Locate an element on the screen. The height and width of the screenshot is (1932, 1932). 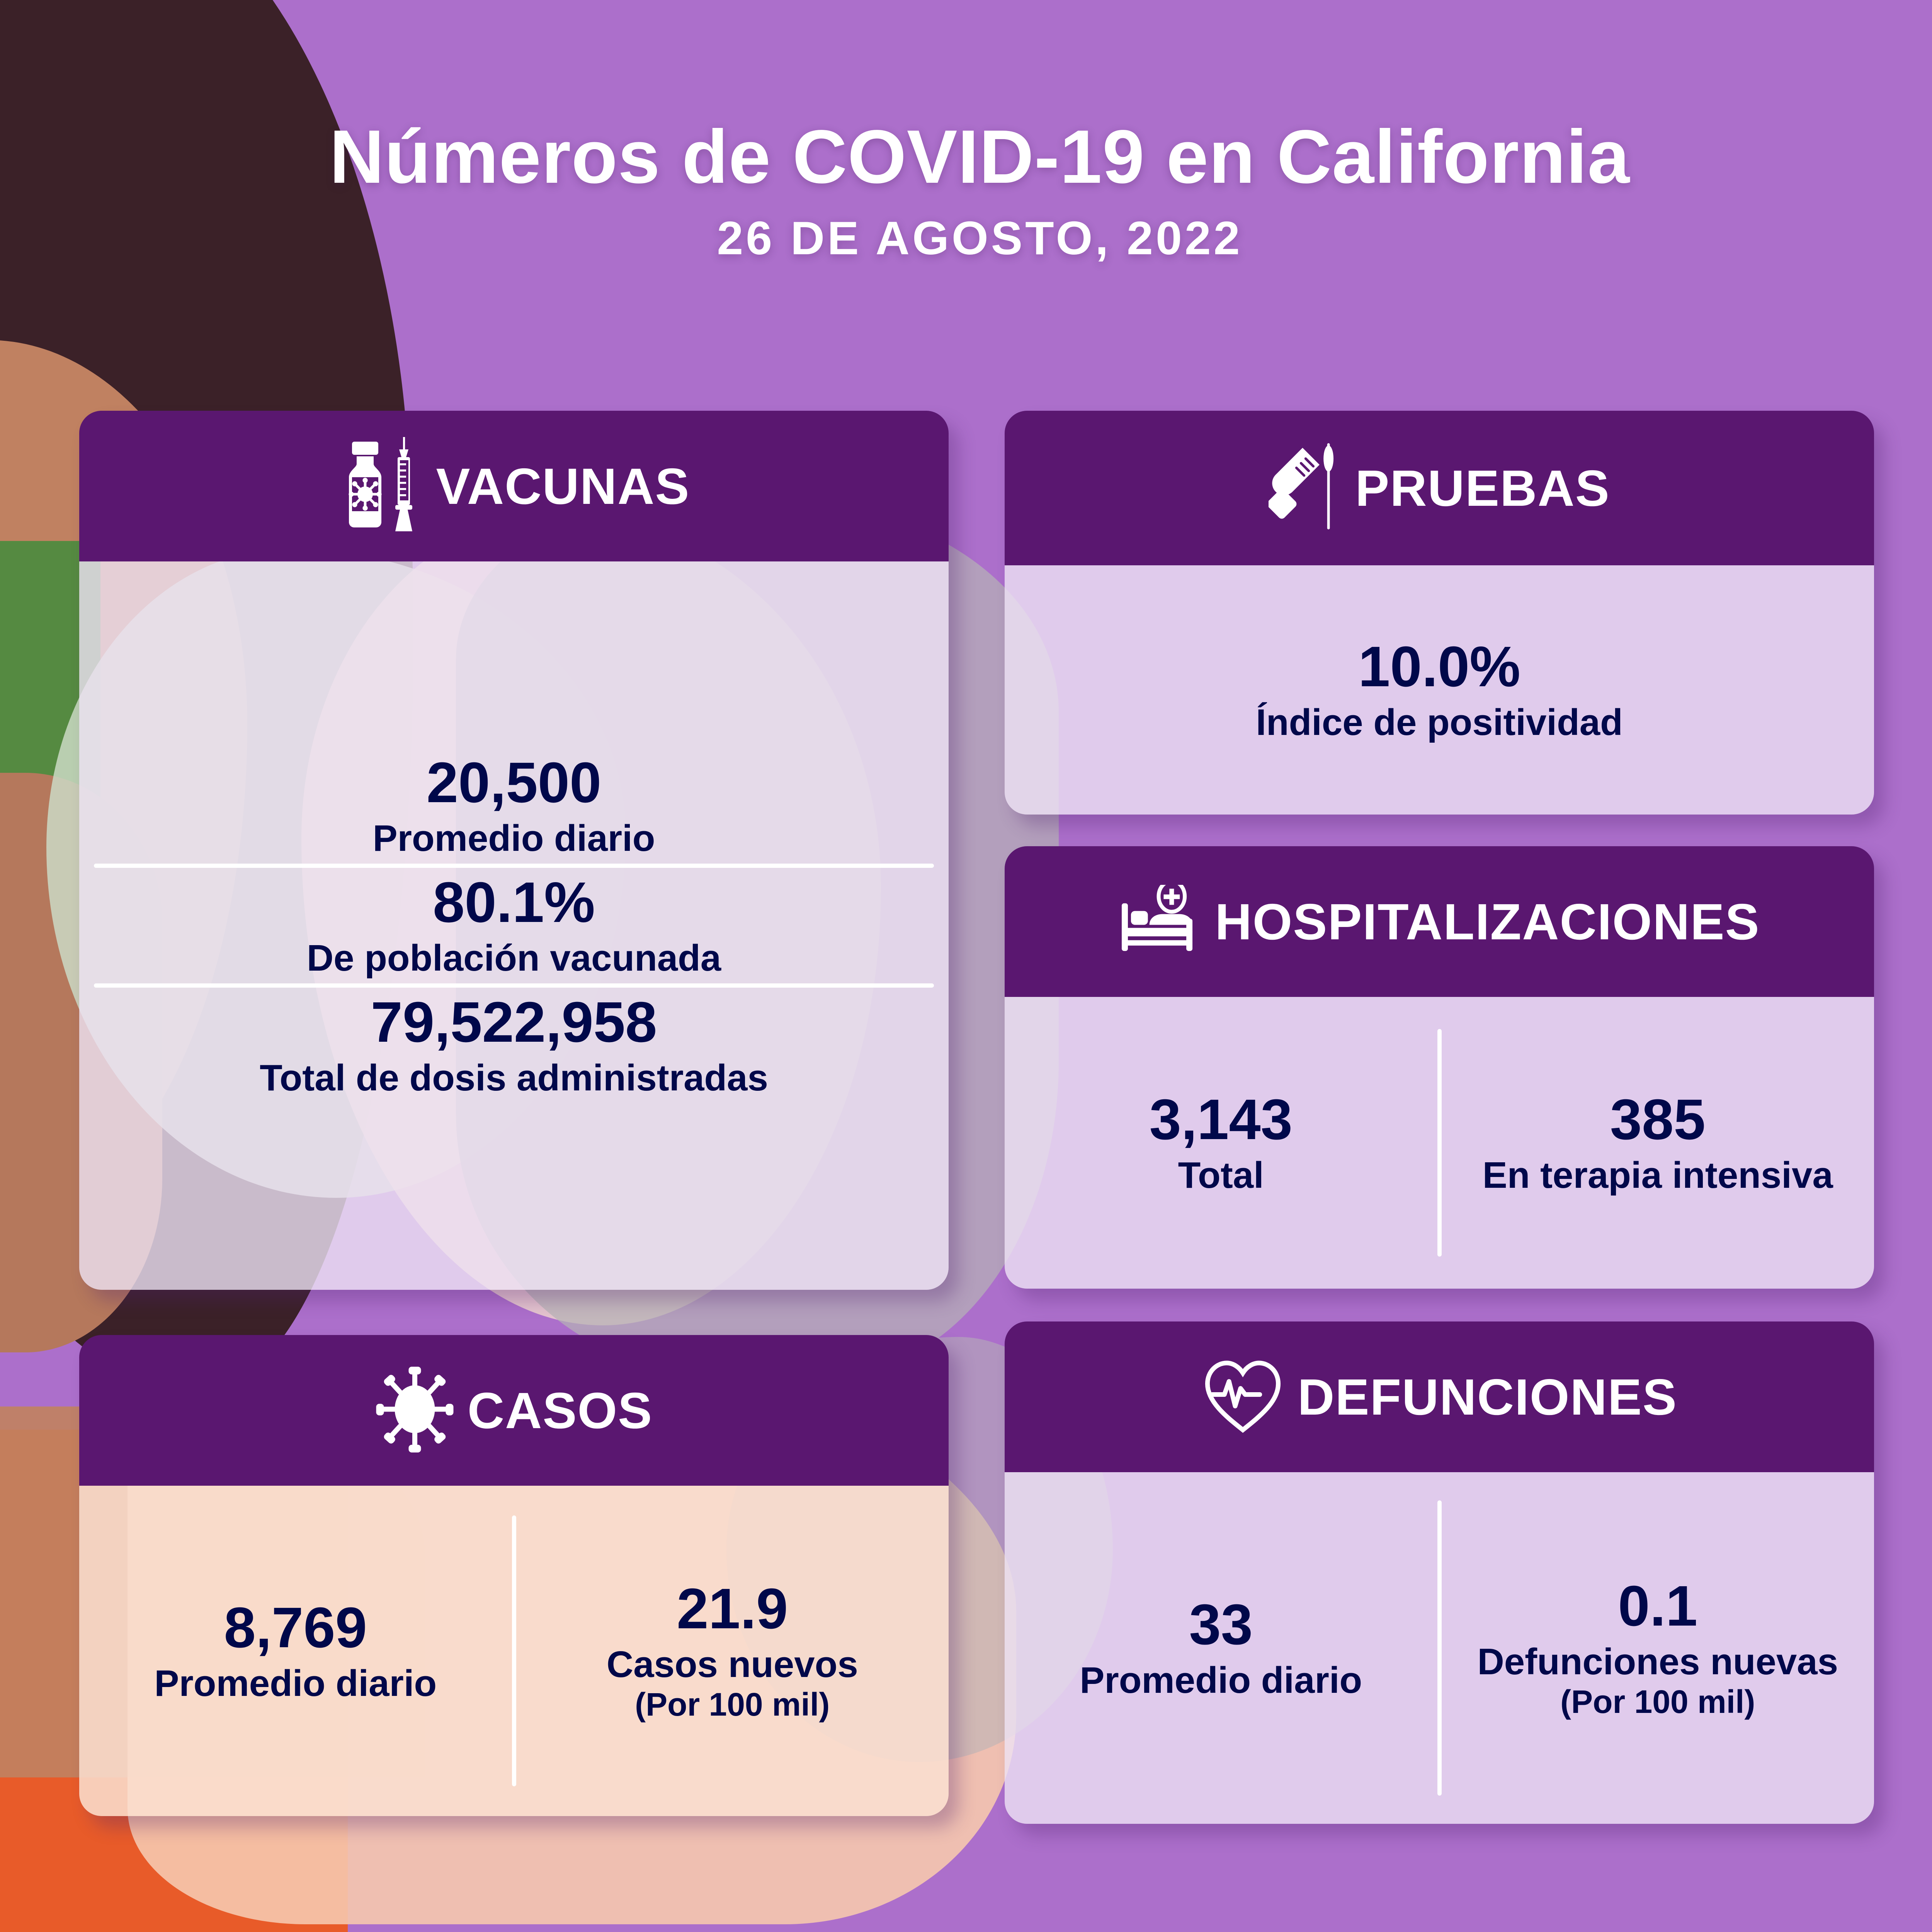
stat-label: Casos nuevos is located at coordinates (732, 1665).